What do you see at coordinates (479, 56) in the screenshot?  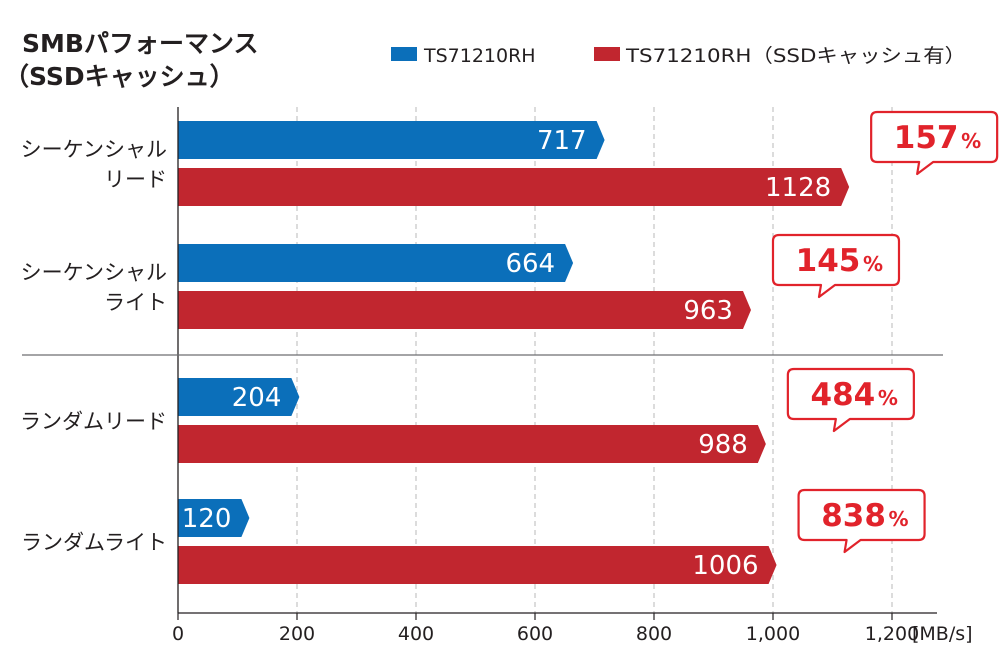 I see `legend-label-series-1: TS71210RH` at bounding box center [479, 56].